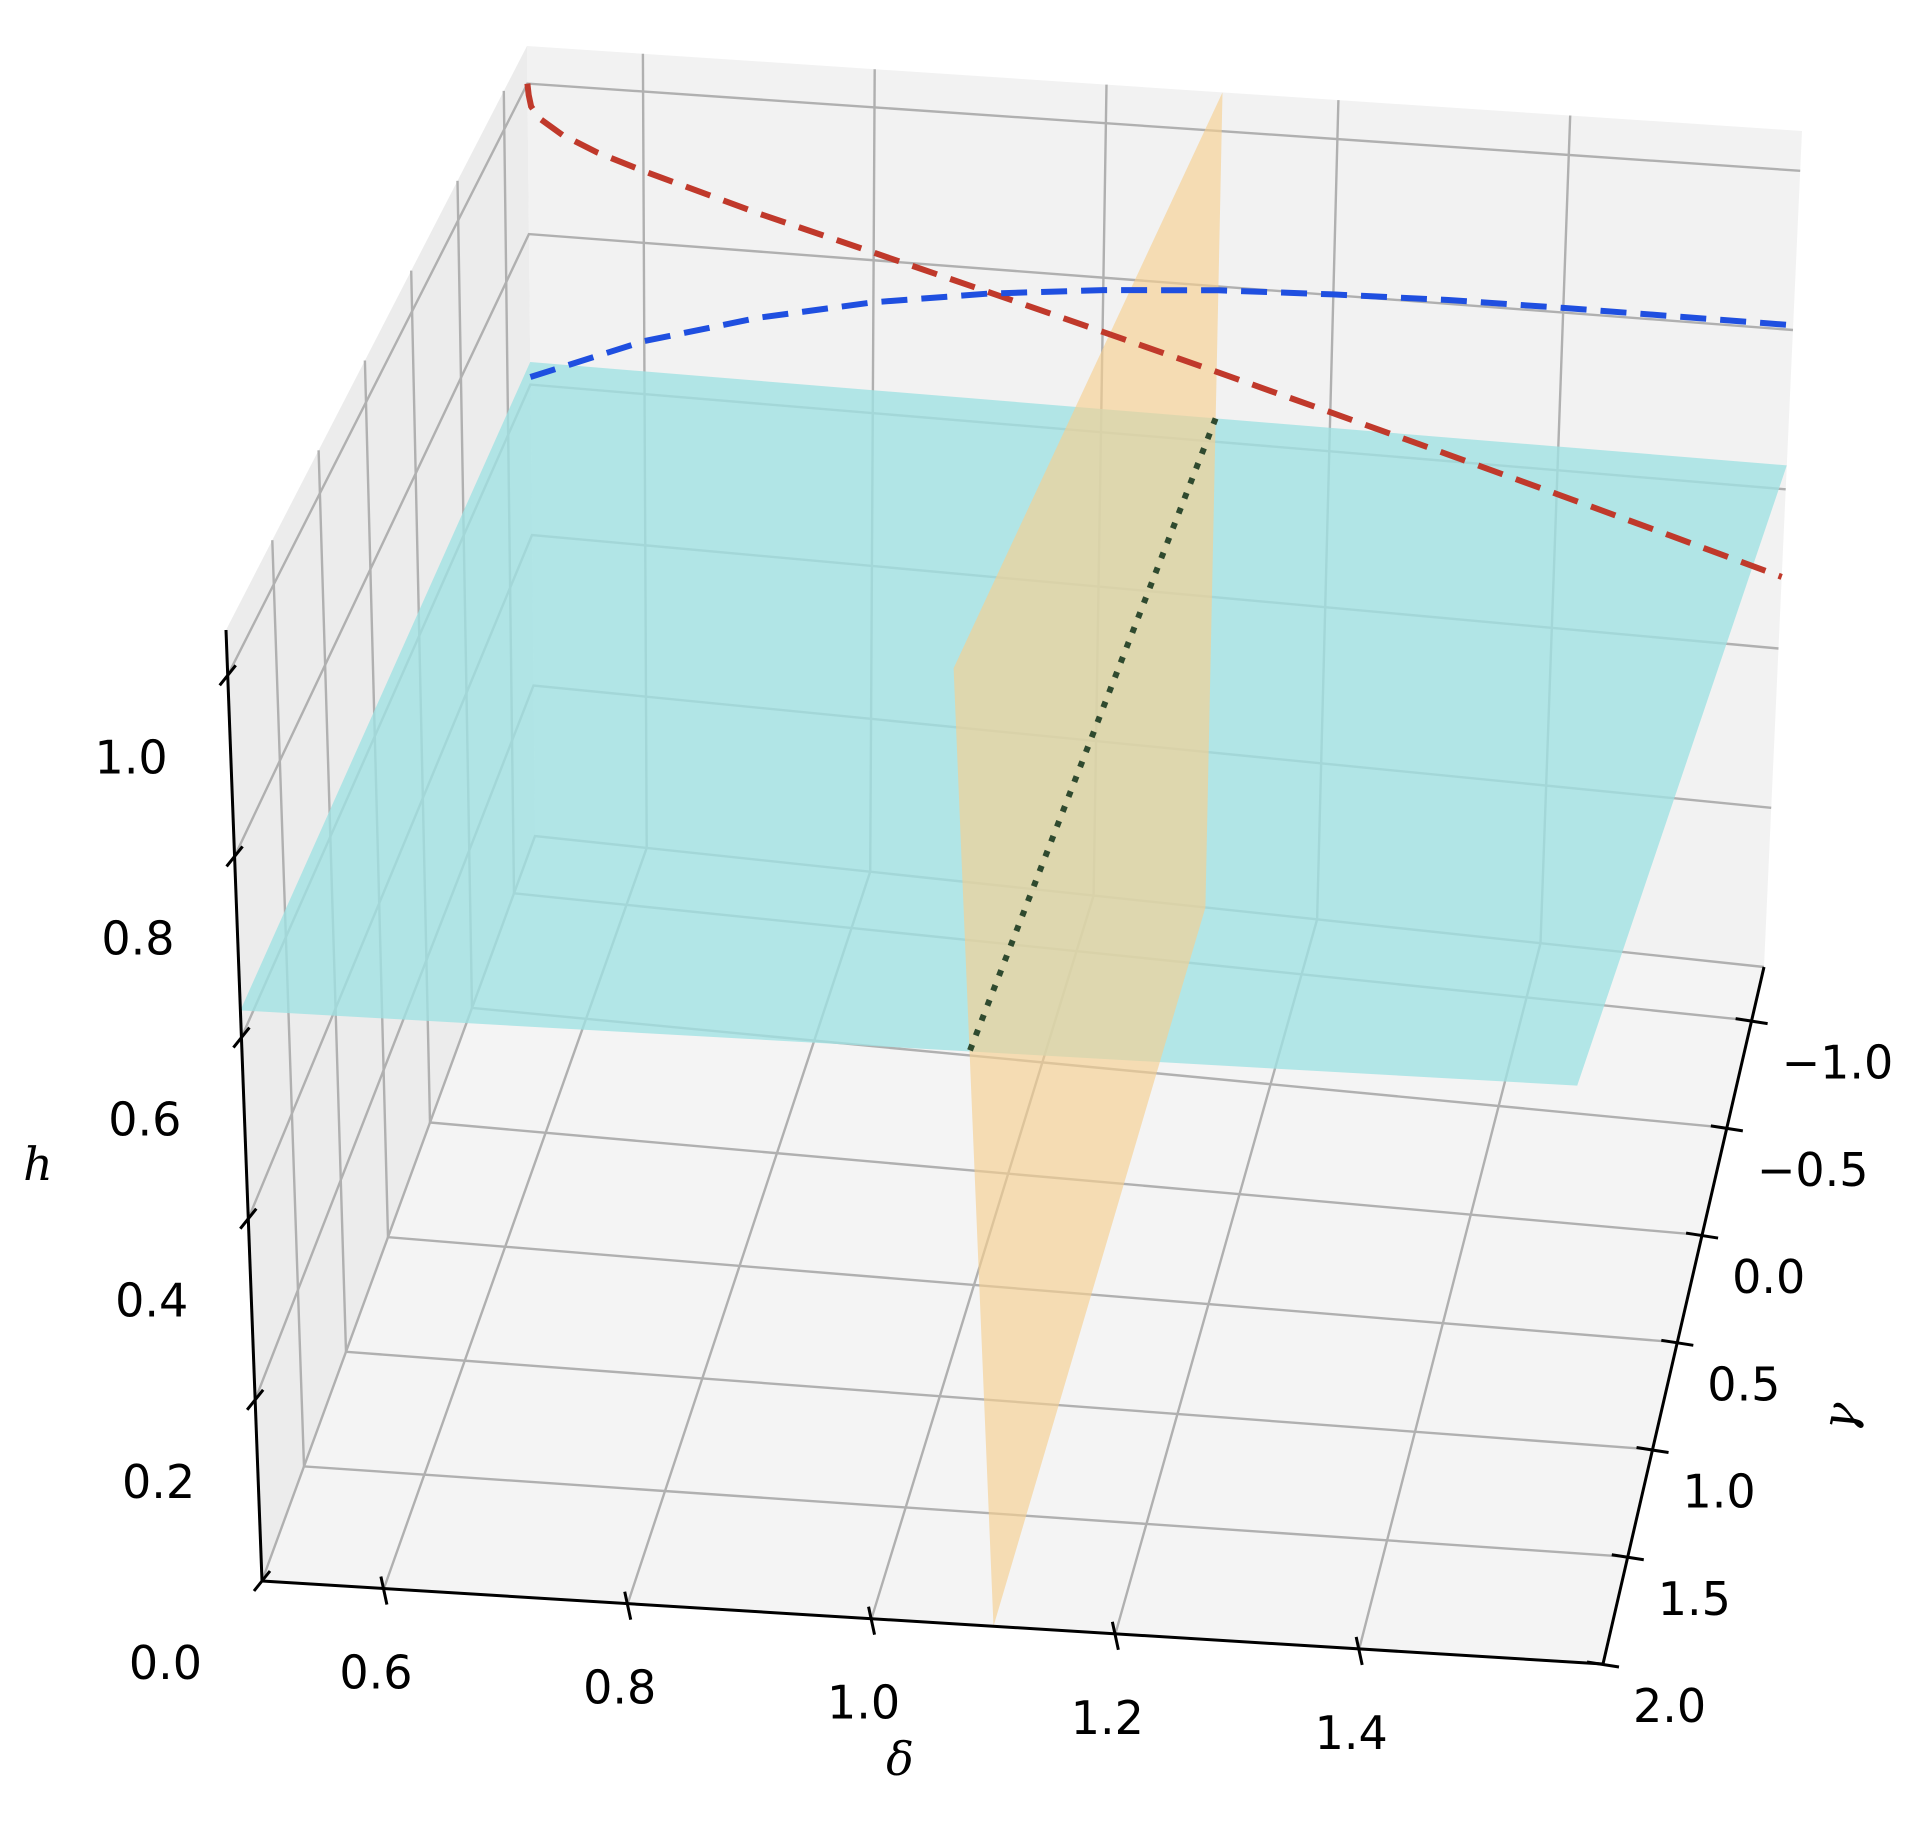  I want to click on z-tick-label: 0.4, so click(151, 1301).